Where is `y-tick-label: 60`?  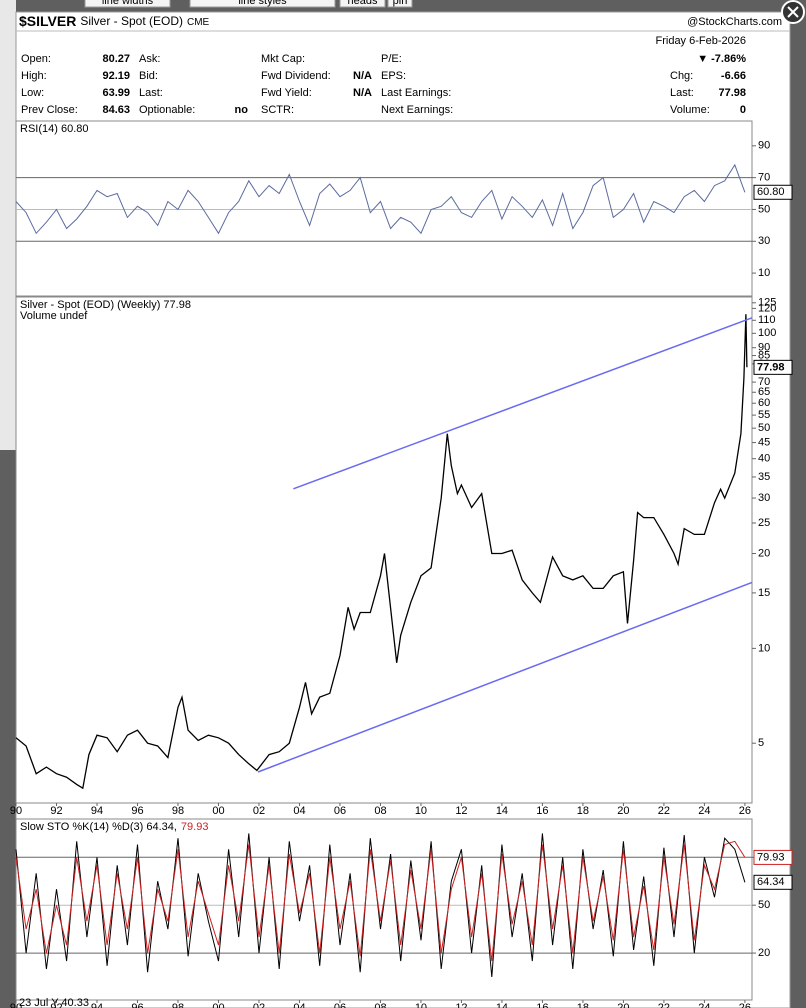
y-tick-label: 60 is located at coordinates (764, 403).